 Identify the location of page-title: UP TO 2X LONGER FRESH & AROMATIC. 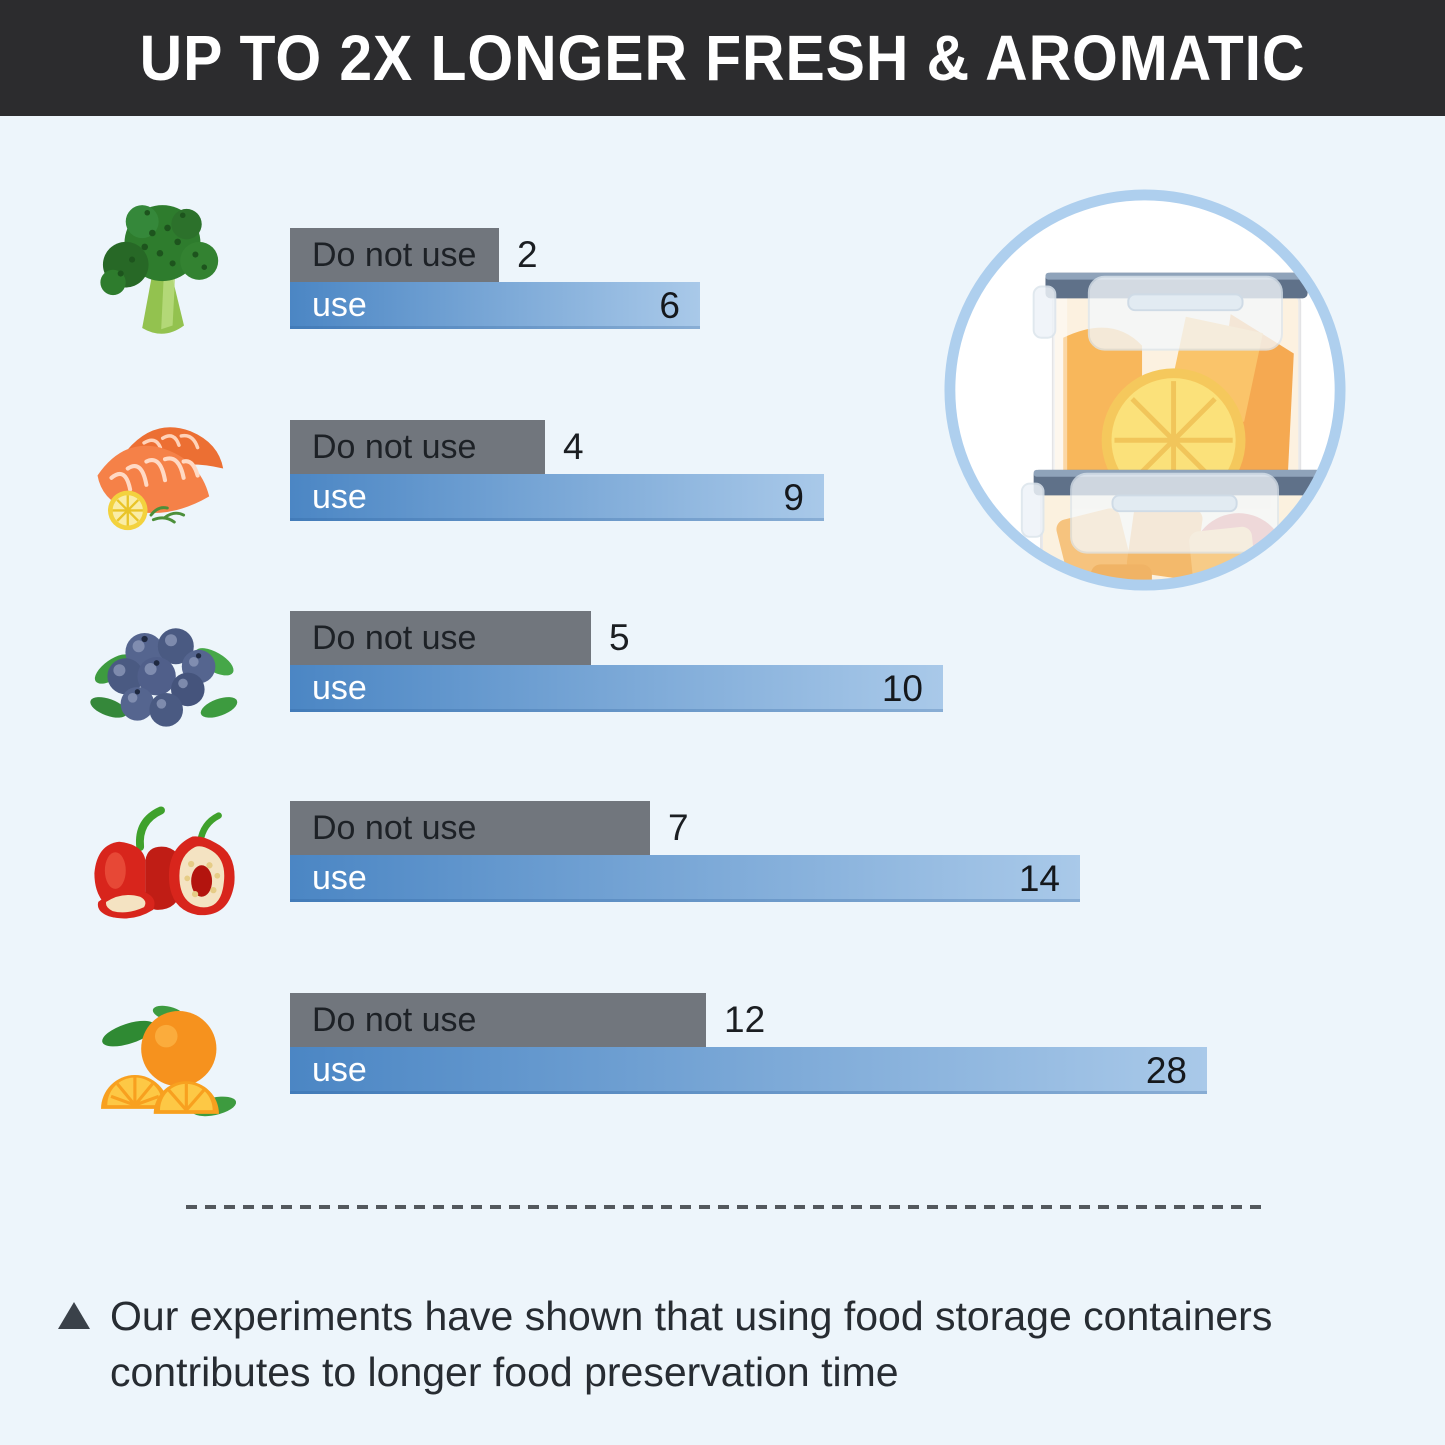
(722, 58).